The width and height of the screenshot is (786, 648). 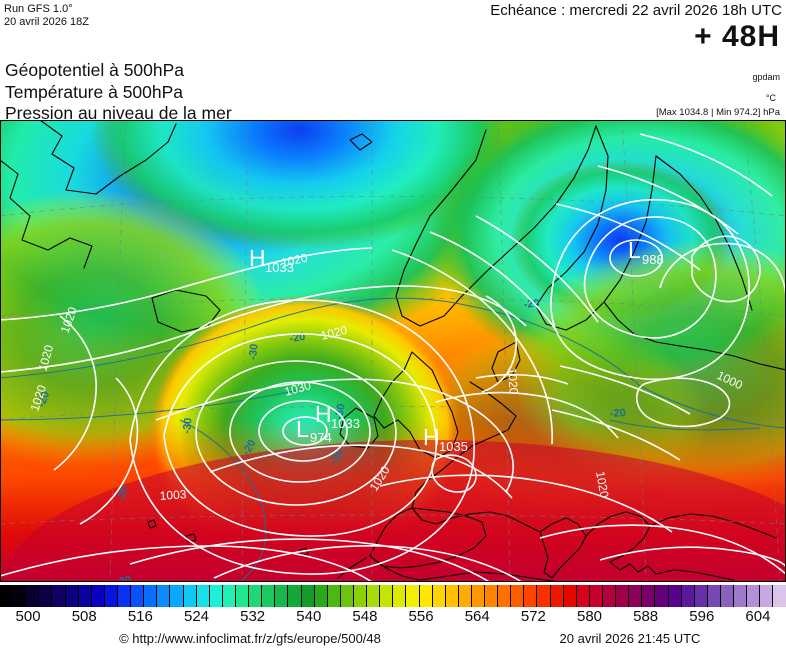 I want to click on colorbar-tick: 532, so click(x=253, y=616).